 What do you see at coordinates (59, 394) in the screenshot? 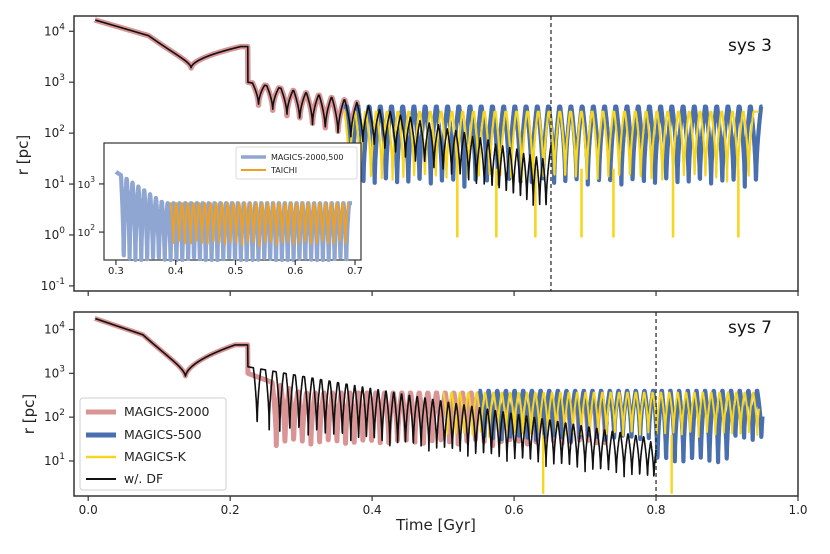
I see `bottom-y-axis: 10⁴ 10³ 10² 10¹` at bounding box center [59, 394].